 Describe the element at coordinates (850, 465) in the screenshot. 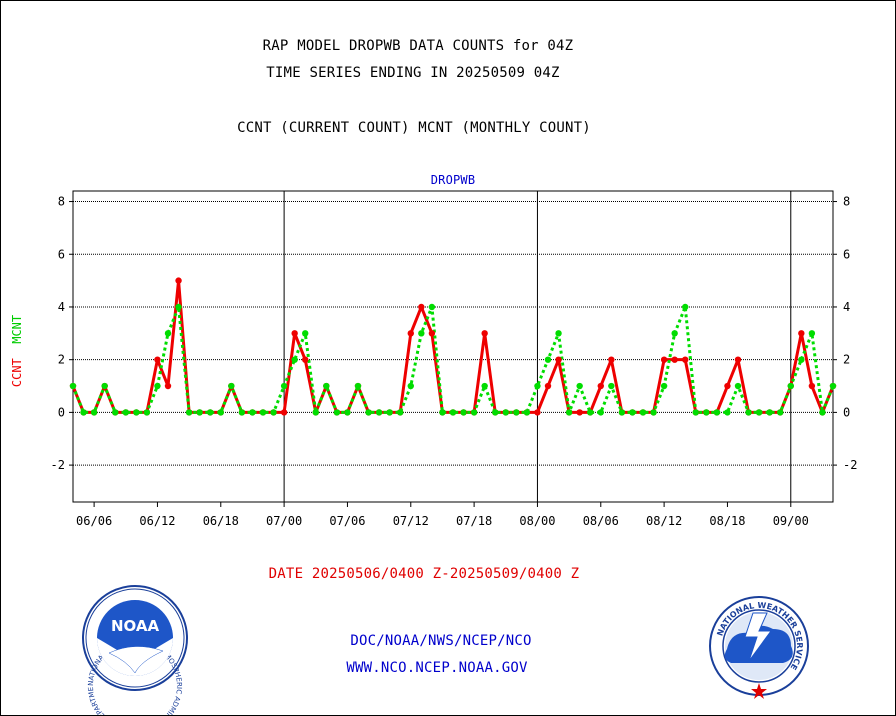

I see `y-tick-label-right: -2` at that location.